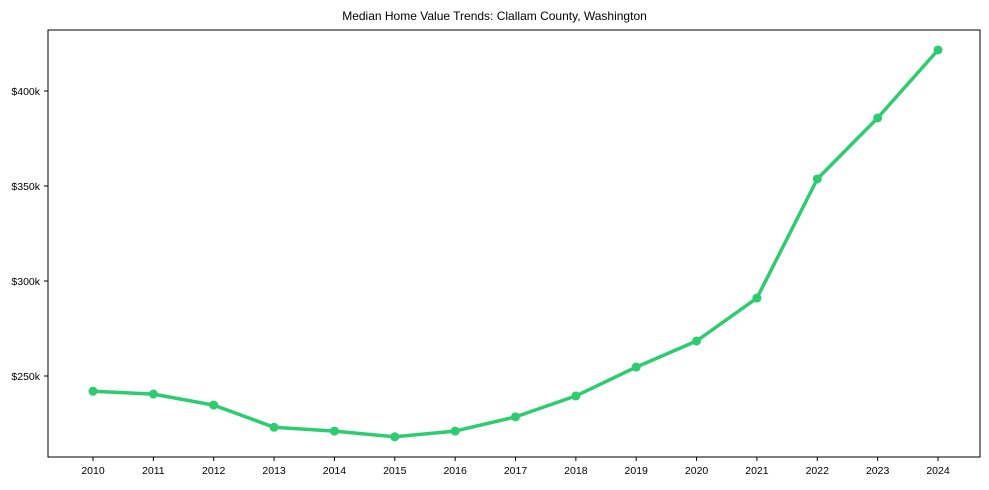 The image size is (989, 490). What do you see at coordinates (25, 92) in the screenshot?
I see `y-tick-label: $400k` at bounding box center [25, 92].